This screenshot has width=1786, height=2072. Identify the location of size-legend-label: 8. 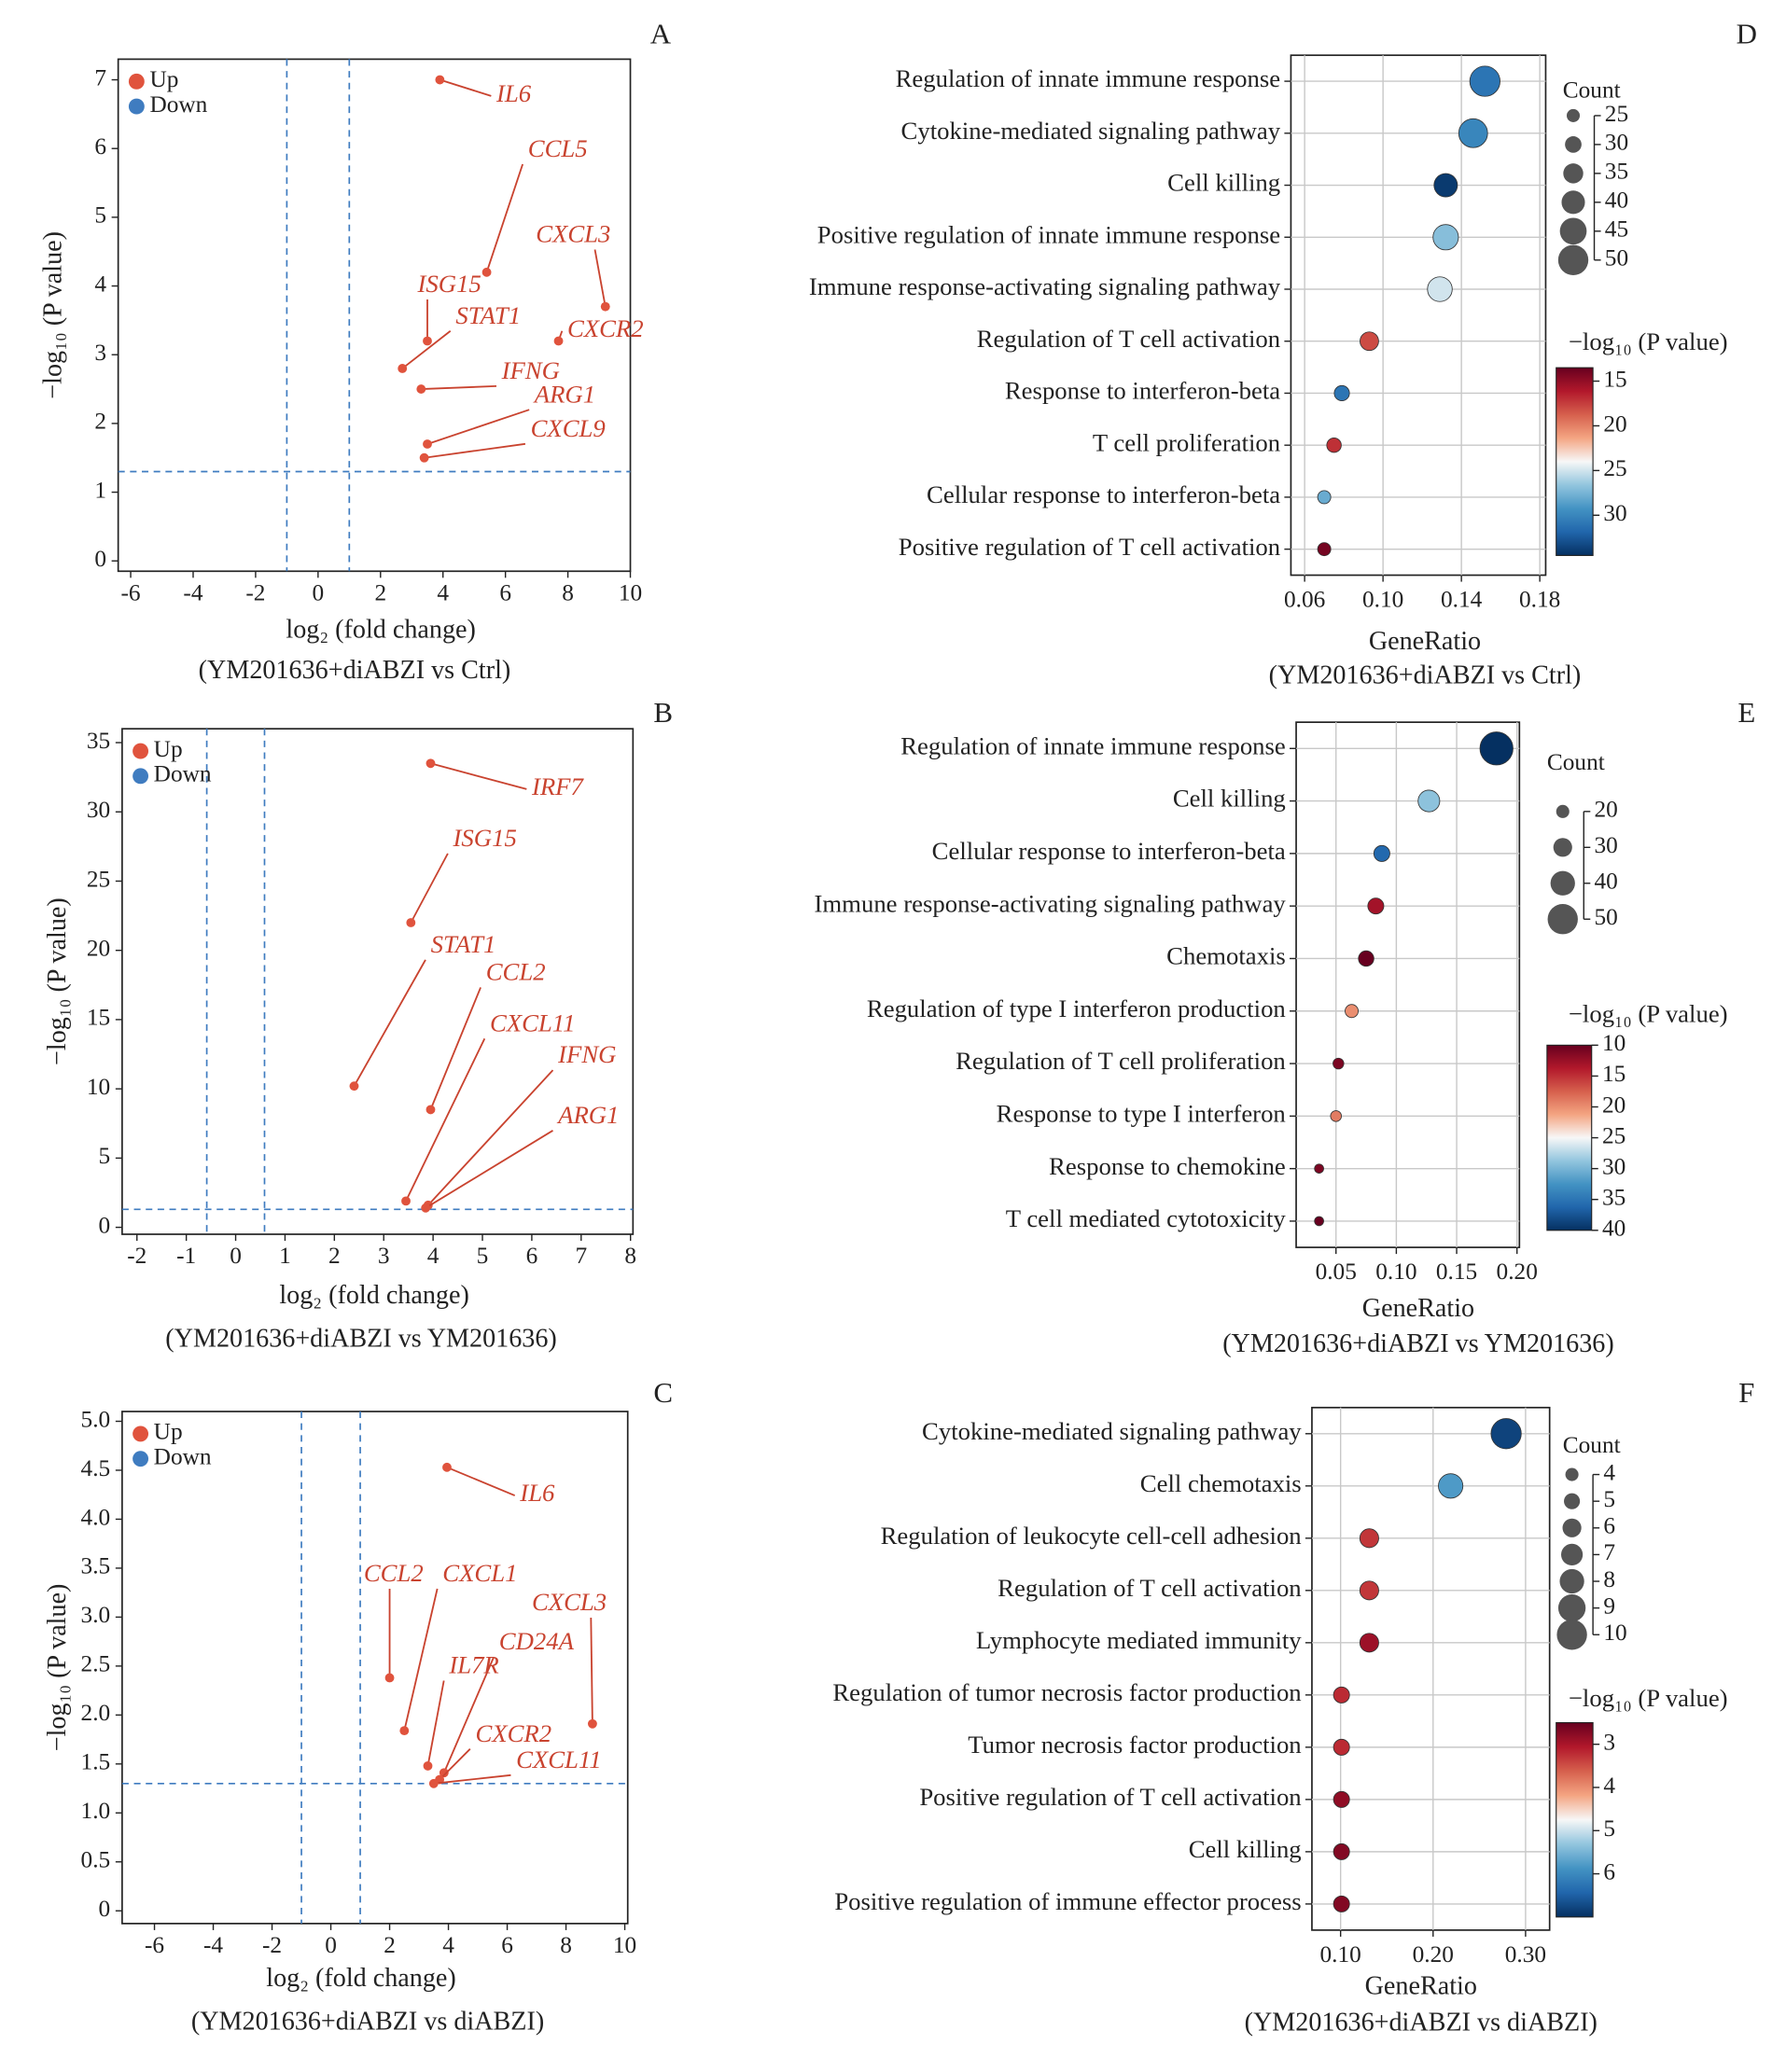
(1609, 1579).